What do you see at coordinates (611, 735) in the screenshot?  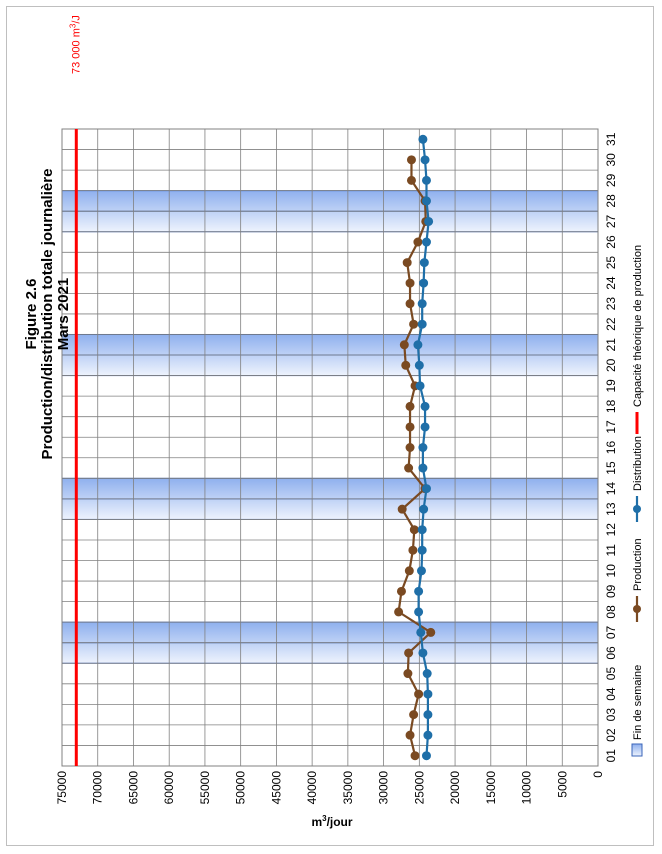 I see `x-tick-label: 02` at bounding box center [611, 735].